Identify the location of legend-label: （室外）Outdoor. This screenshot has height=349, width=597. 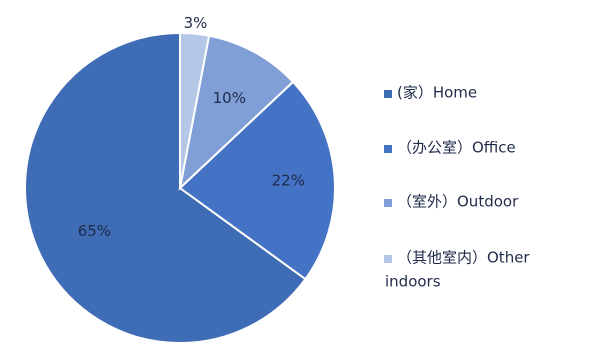
(458, 202).